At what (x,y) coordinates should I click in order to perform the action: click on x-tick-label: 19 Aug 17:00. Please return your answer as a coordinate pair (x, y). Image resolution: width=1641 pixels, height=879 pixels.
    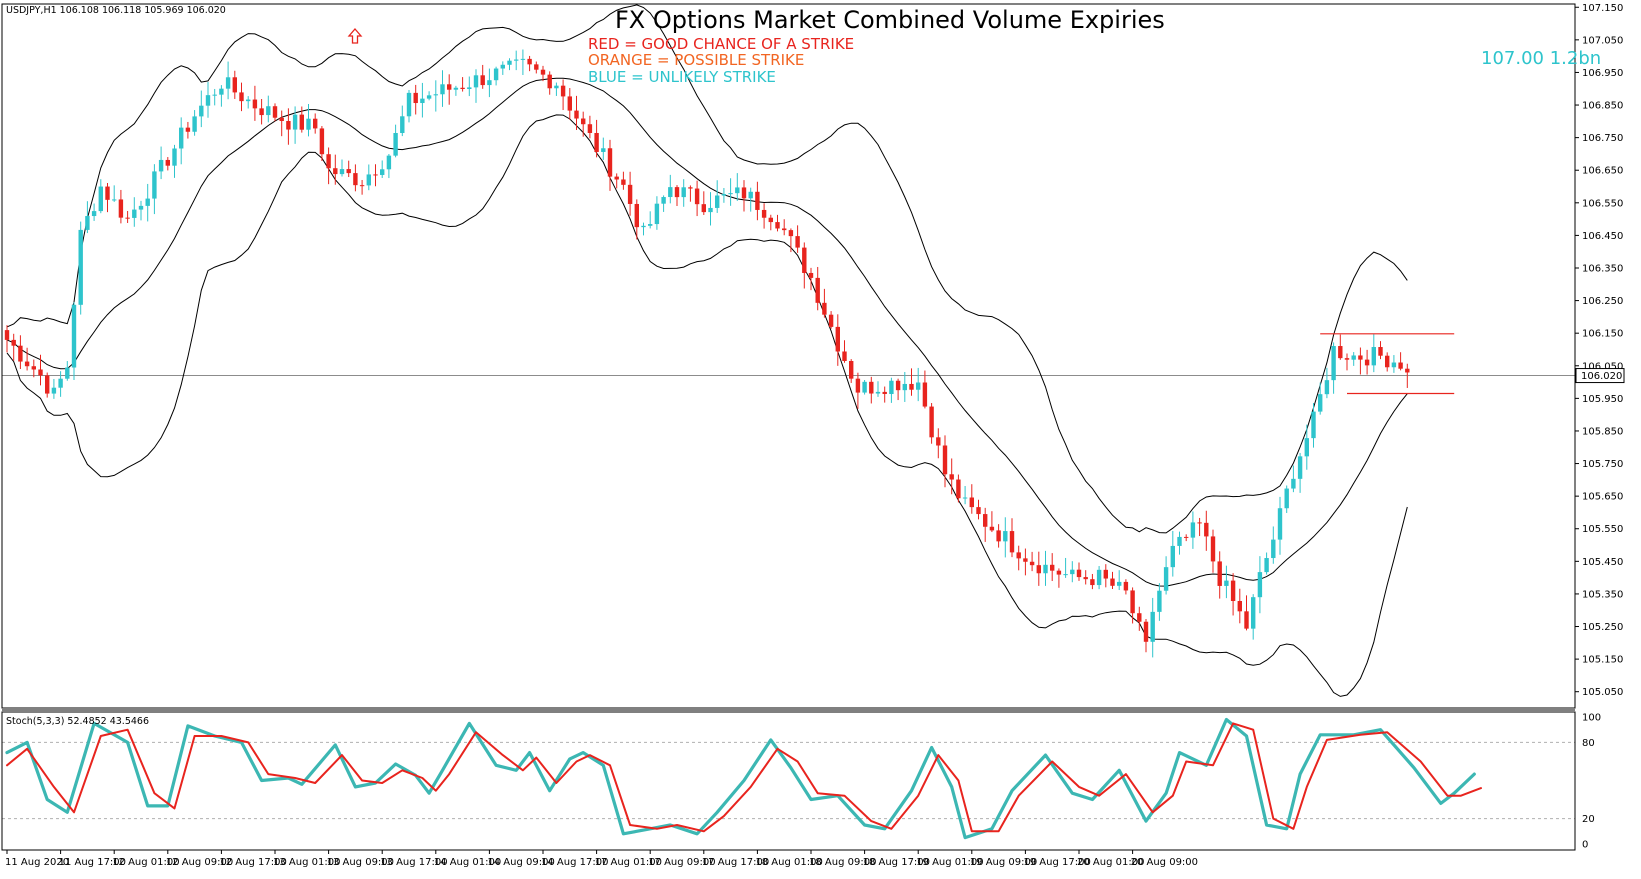
    Looking at the image, I should click on (1056, 862).